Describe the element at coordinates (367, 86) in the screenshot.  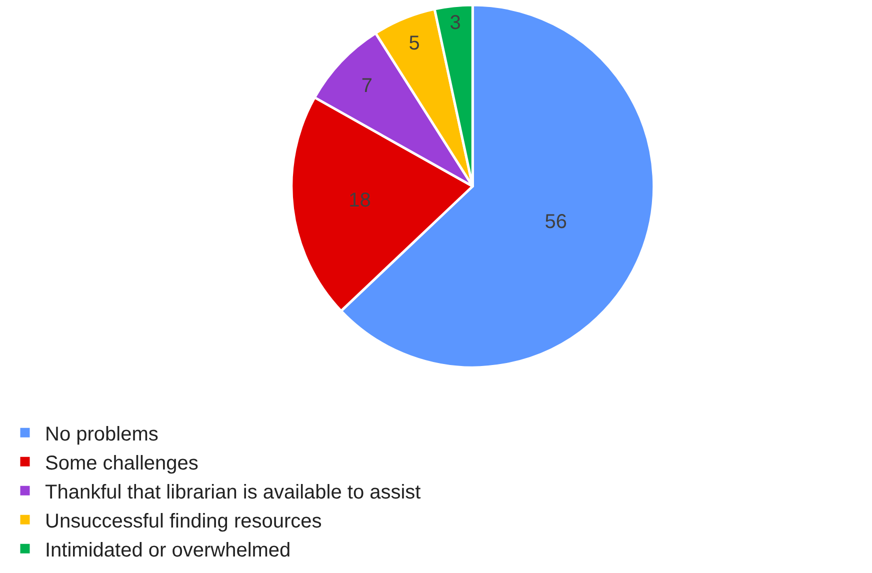
I see `data-label: 7` at that location.